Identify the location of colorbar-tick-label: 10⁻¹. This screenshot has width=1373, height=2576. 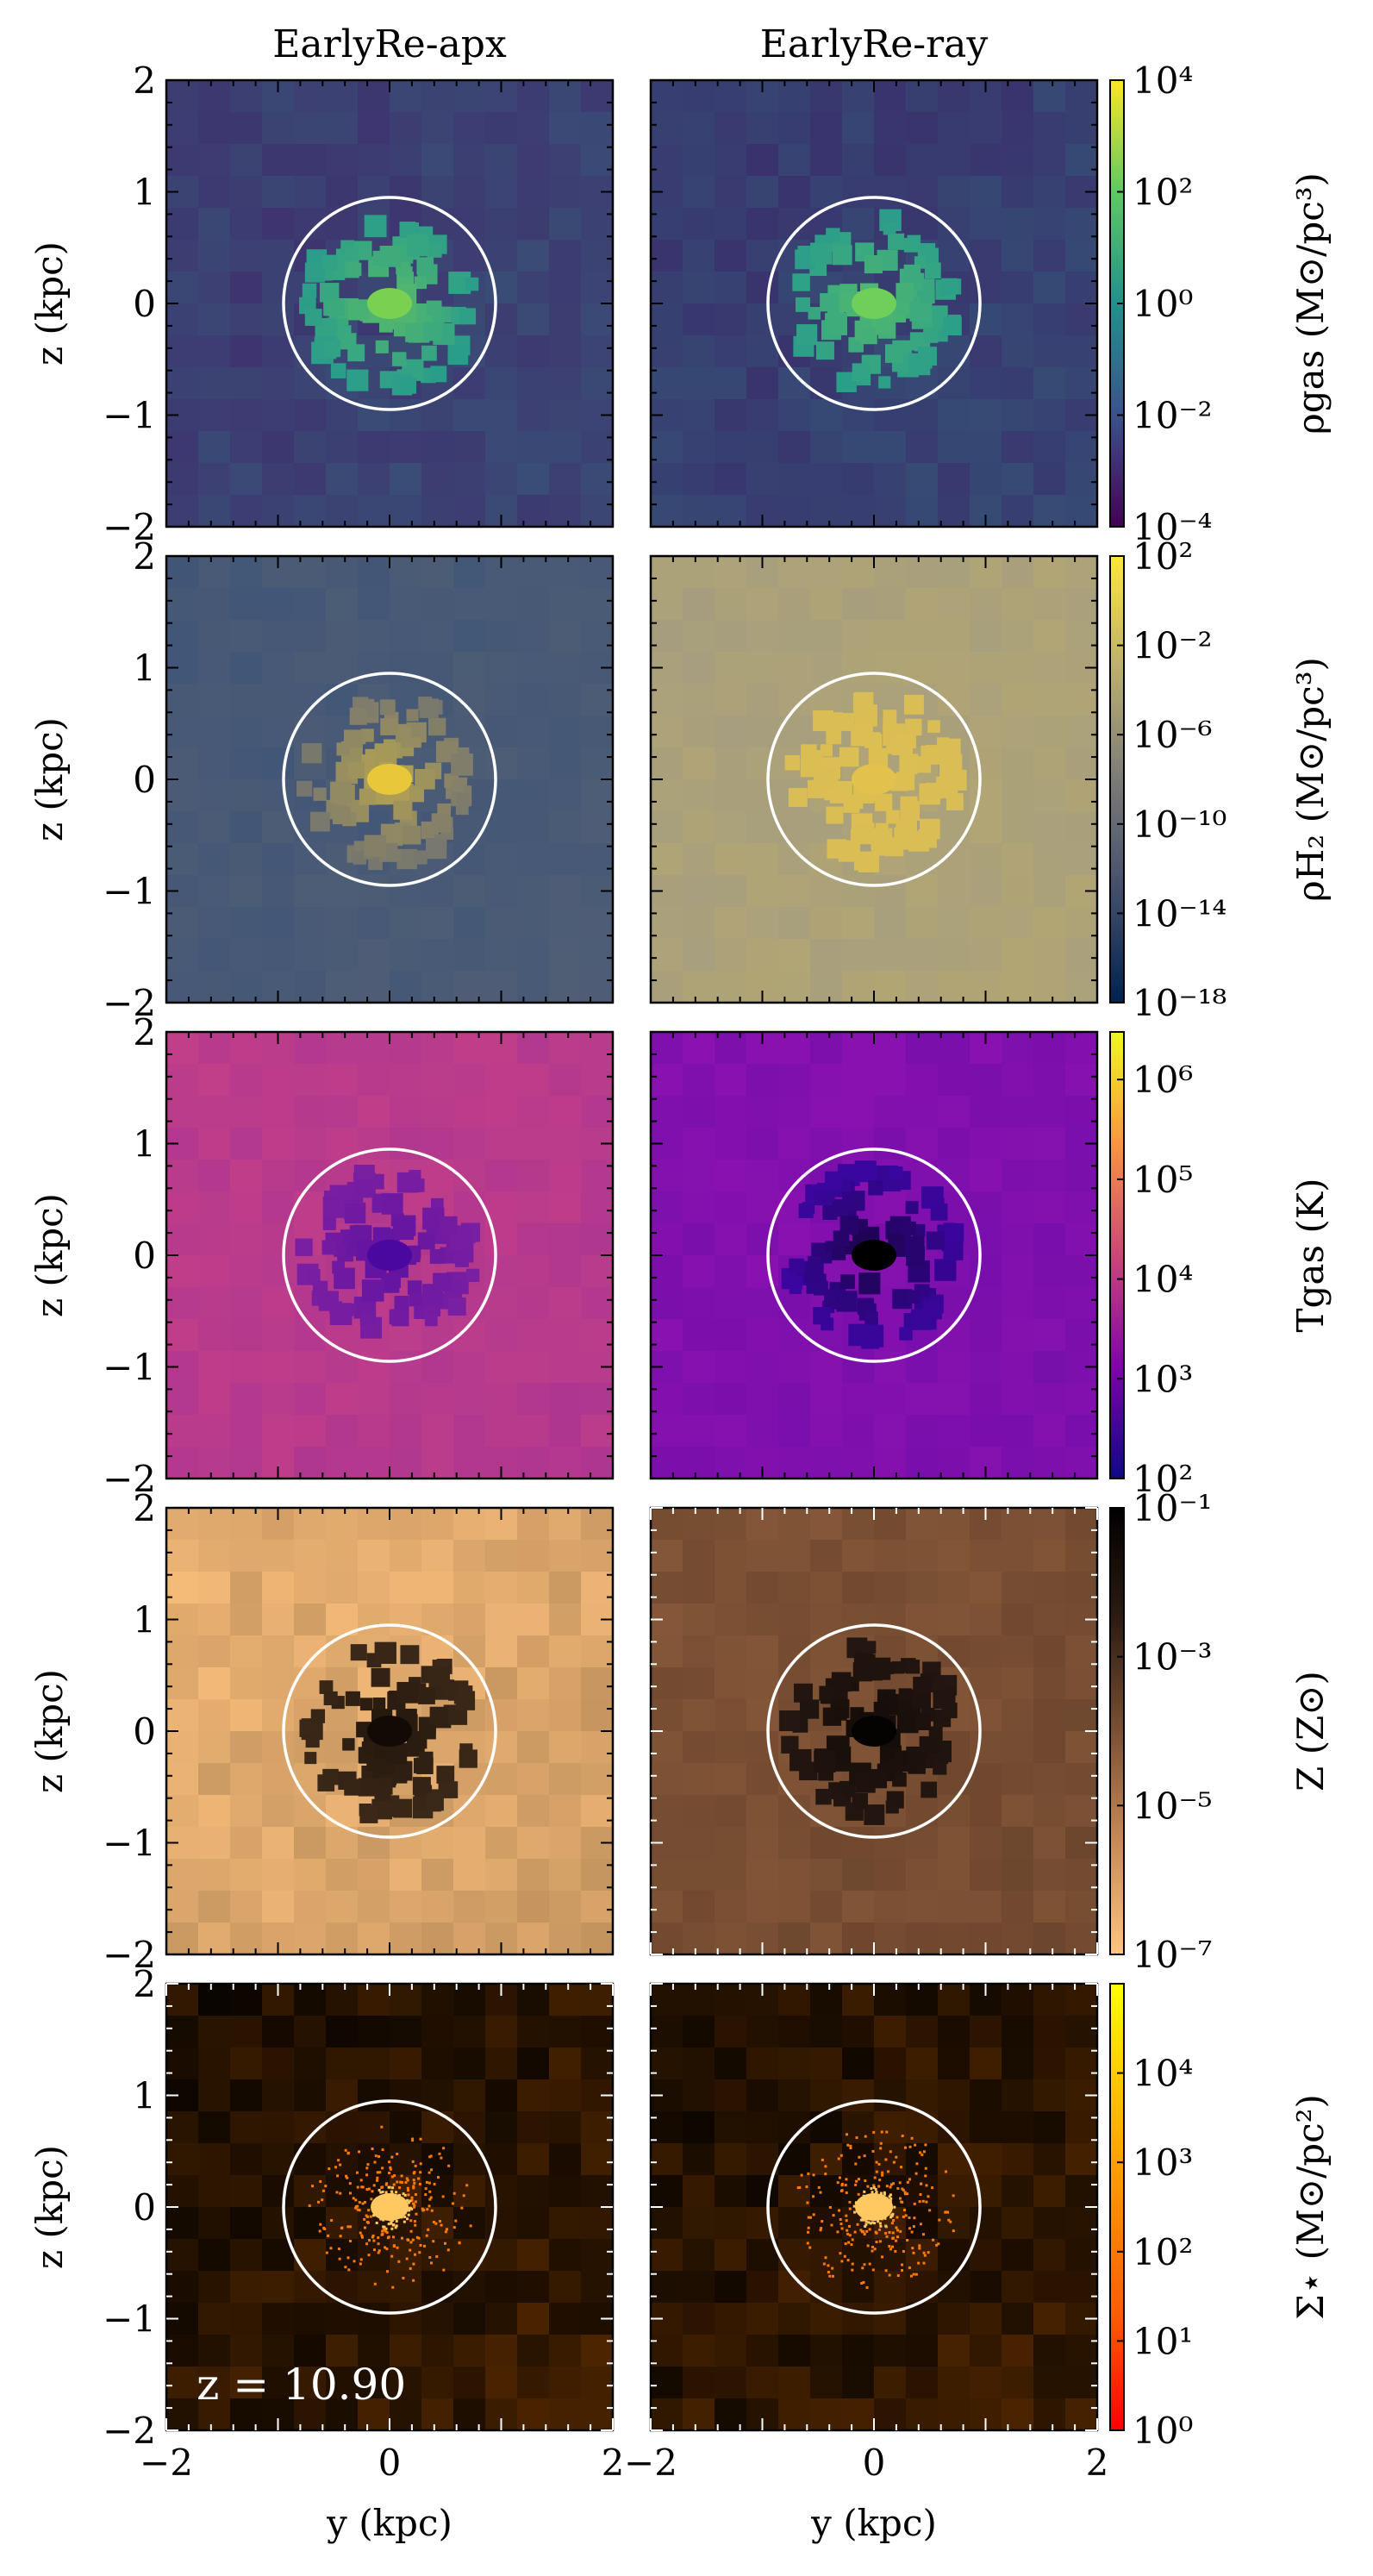
(1173, 1508).